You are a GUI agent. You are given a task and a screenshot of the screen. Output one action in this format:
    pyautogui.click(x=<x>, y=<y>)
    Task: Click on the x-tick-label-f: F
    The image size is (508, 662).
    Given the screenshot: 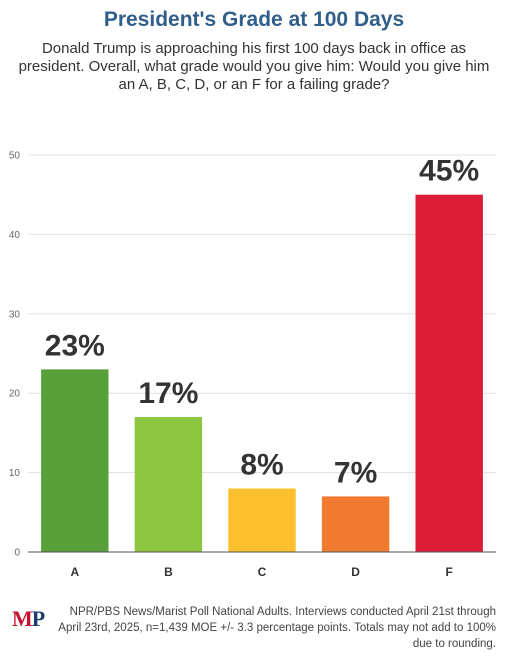 What is the action you would take?
    pyautogui.click(x=449, y=572)
    